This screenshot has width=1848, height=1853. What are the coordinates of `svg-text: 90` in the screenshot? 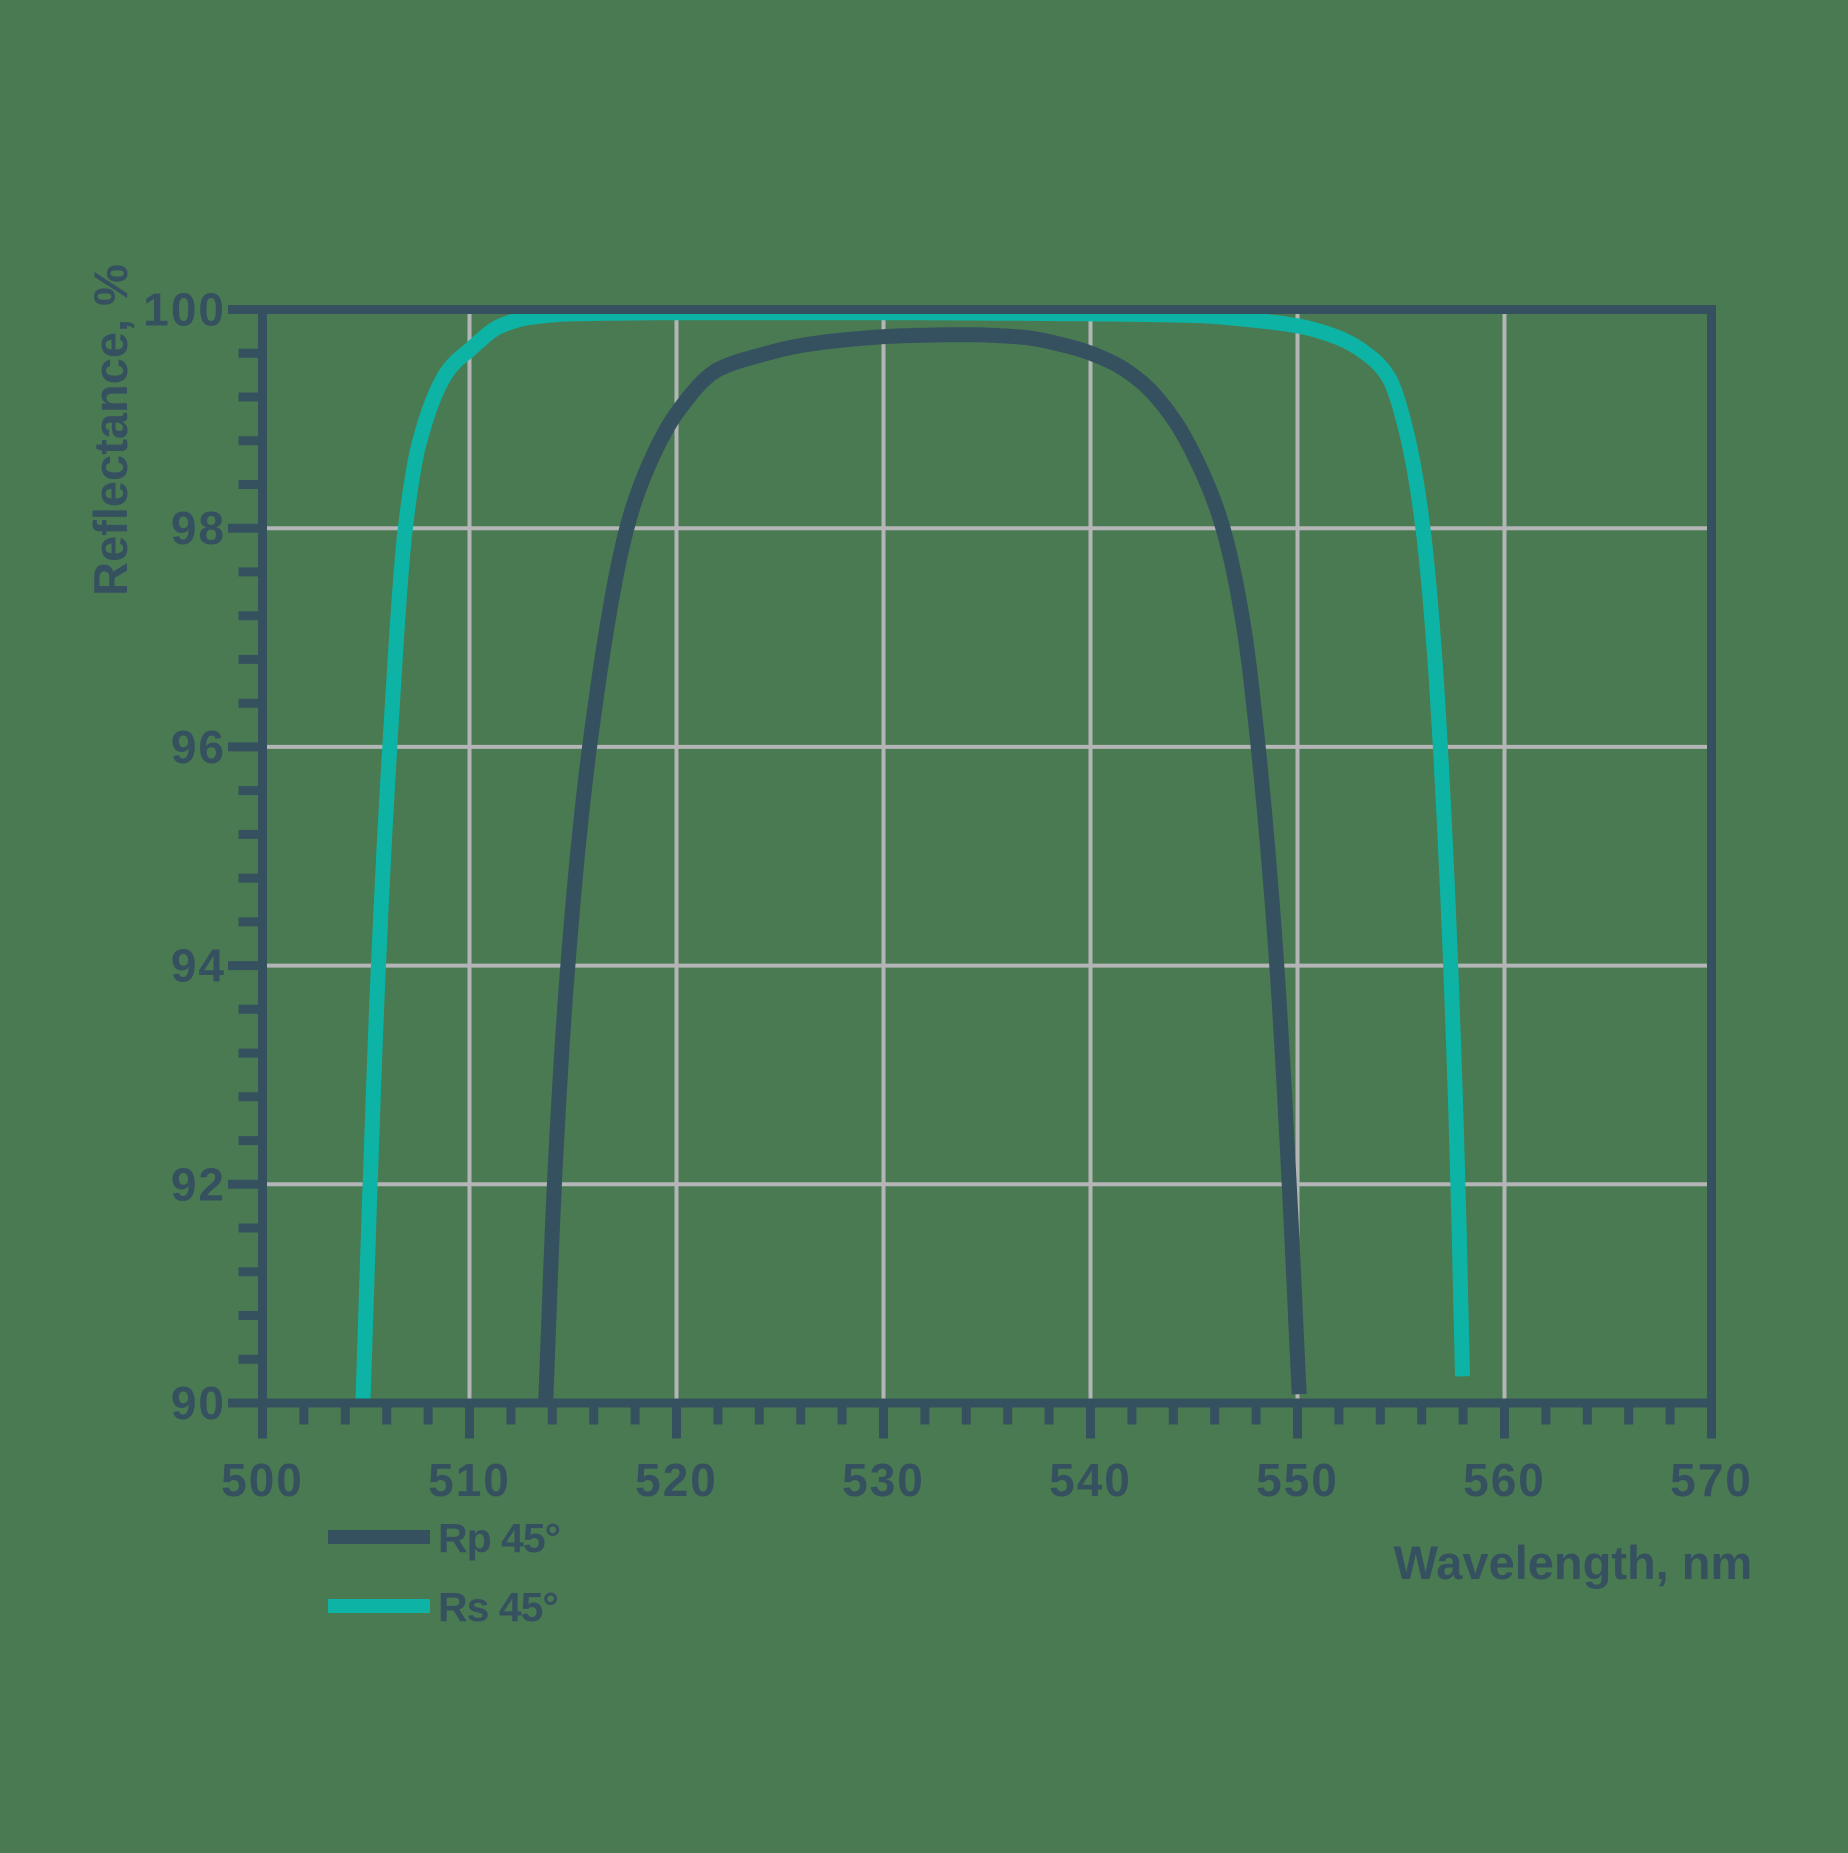 It's located at (198, 1403).